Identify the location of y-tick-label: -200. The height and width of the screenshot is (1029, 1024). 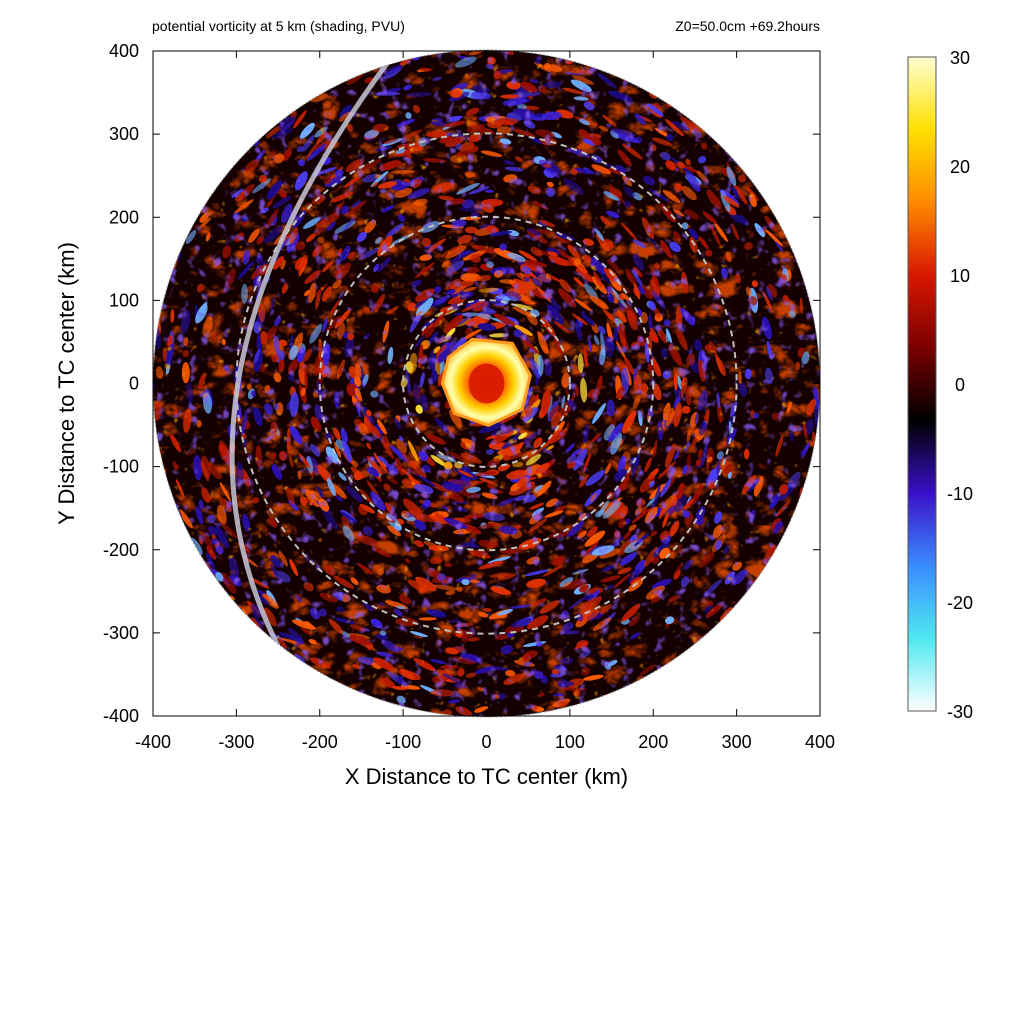
(121, 550).